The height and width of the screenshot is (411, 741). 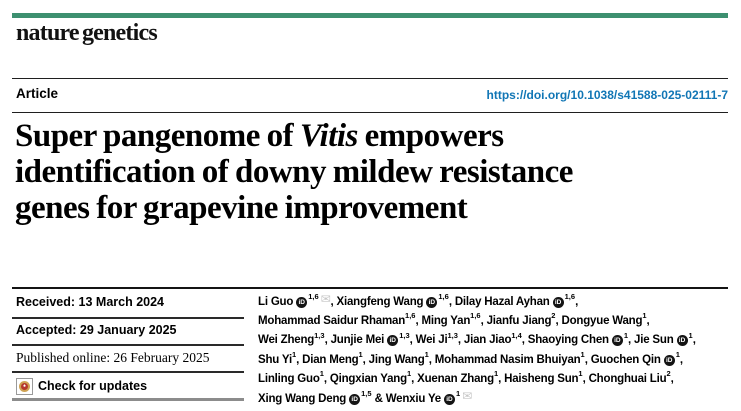 I want to click on published-date: Published online: 26 February 2025, so click(x=113, y=357).